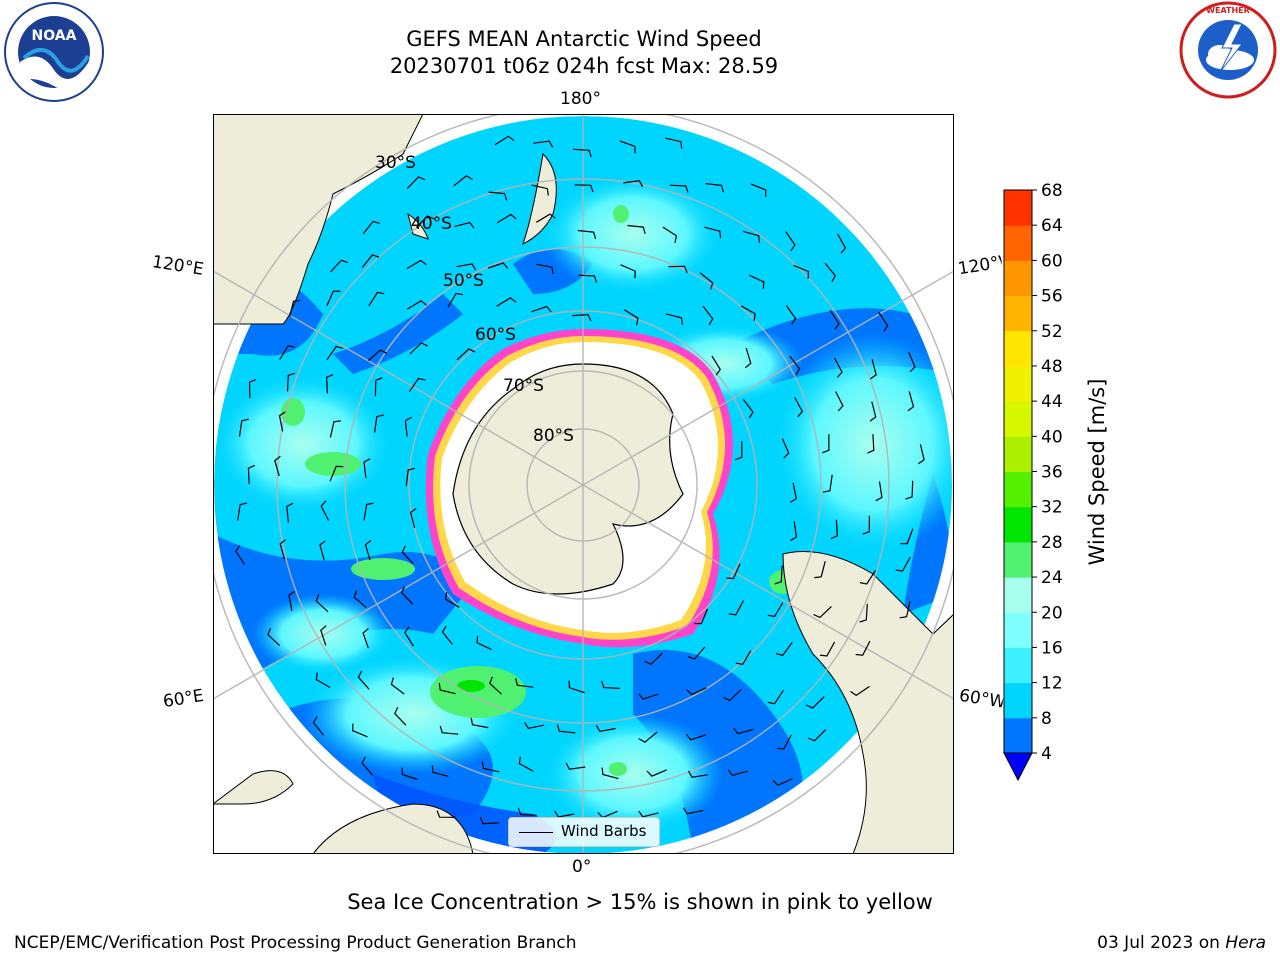  I want to click on colorbar: 4 8 12 16 20 24 28 32 36 40 44 48 52 56 60 64 68, so click(1090, 490).